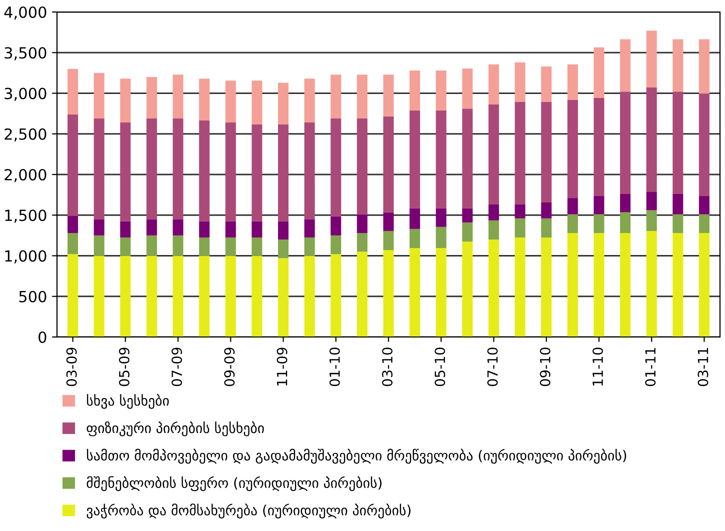 This screenshot has height=531, width=725. I want to click on x-tick-label: 01-10, so click(334, 367).